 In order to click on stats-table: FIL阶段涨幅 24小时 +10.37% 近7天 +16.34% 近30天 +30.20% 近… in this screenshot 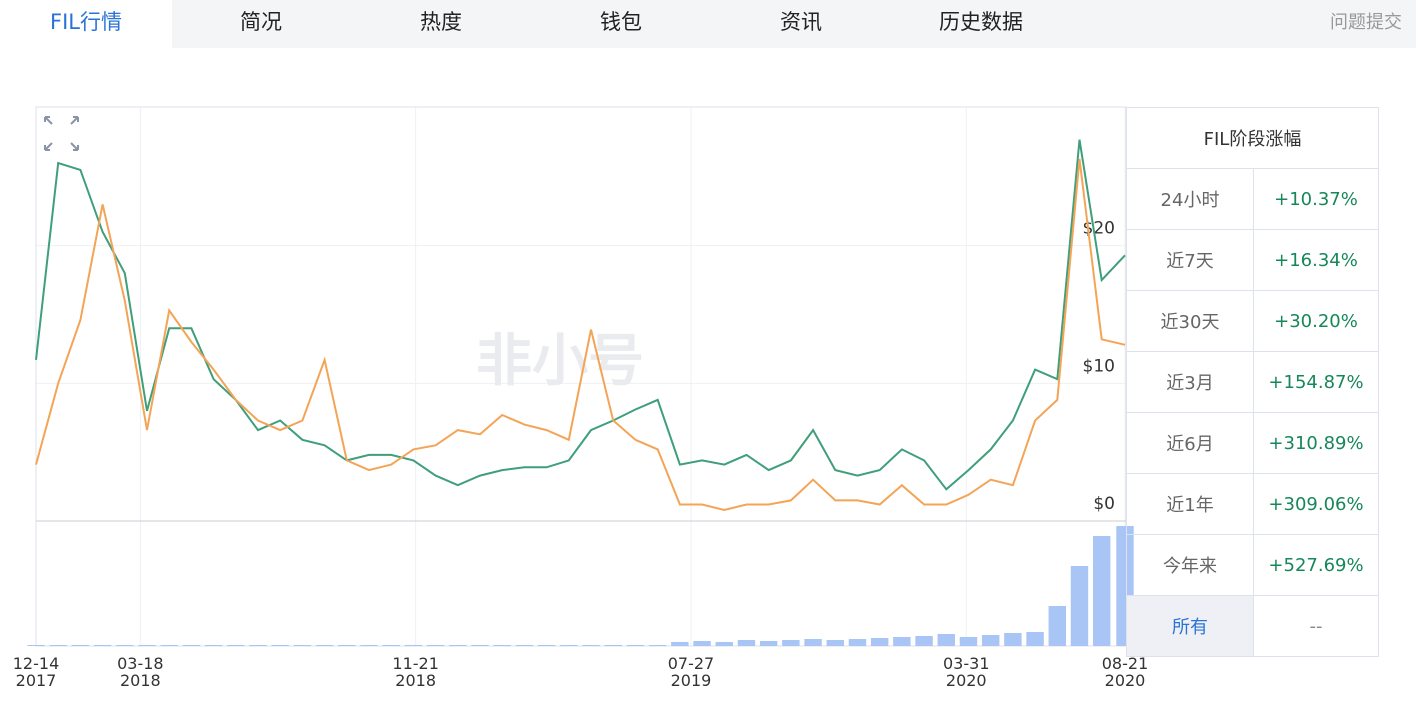, I will do `click(1252, 382)`.